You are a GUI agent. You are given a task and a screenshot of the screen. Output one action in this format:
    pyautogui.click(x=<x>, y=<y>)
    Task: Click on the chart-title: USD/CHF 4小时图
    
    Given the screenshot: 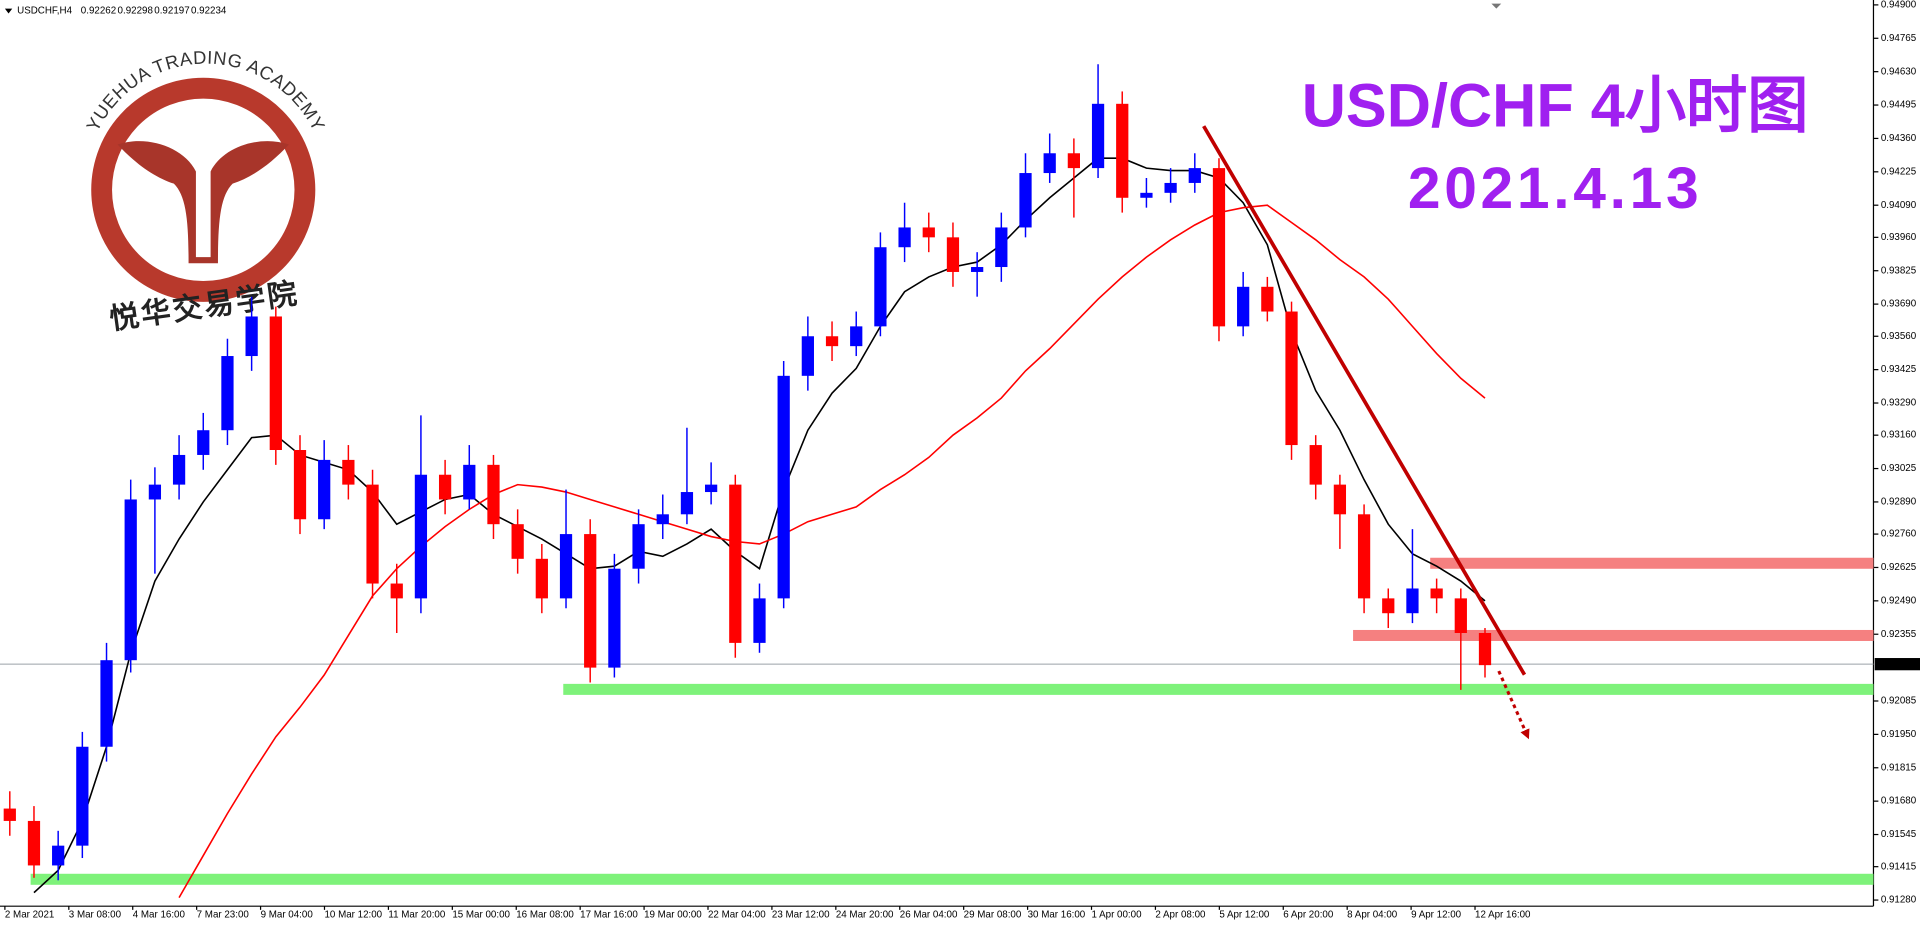 What is the action you would take?
    pyautogui.click(x=1555, y=105)
    